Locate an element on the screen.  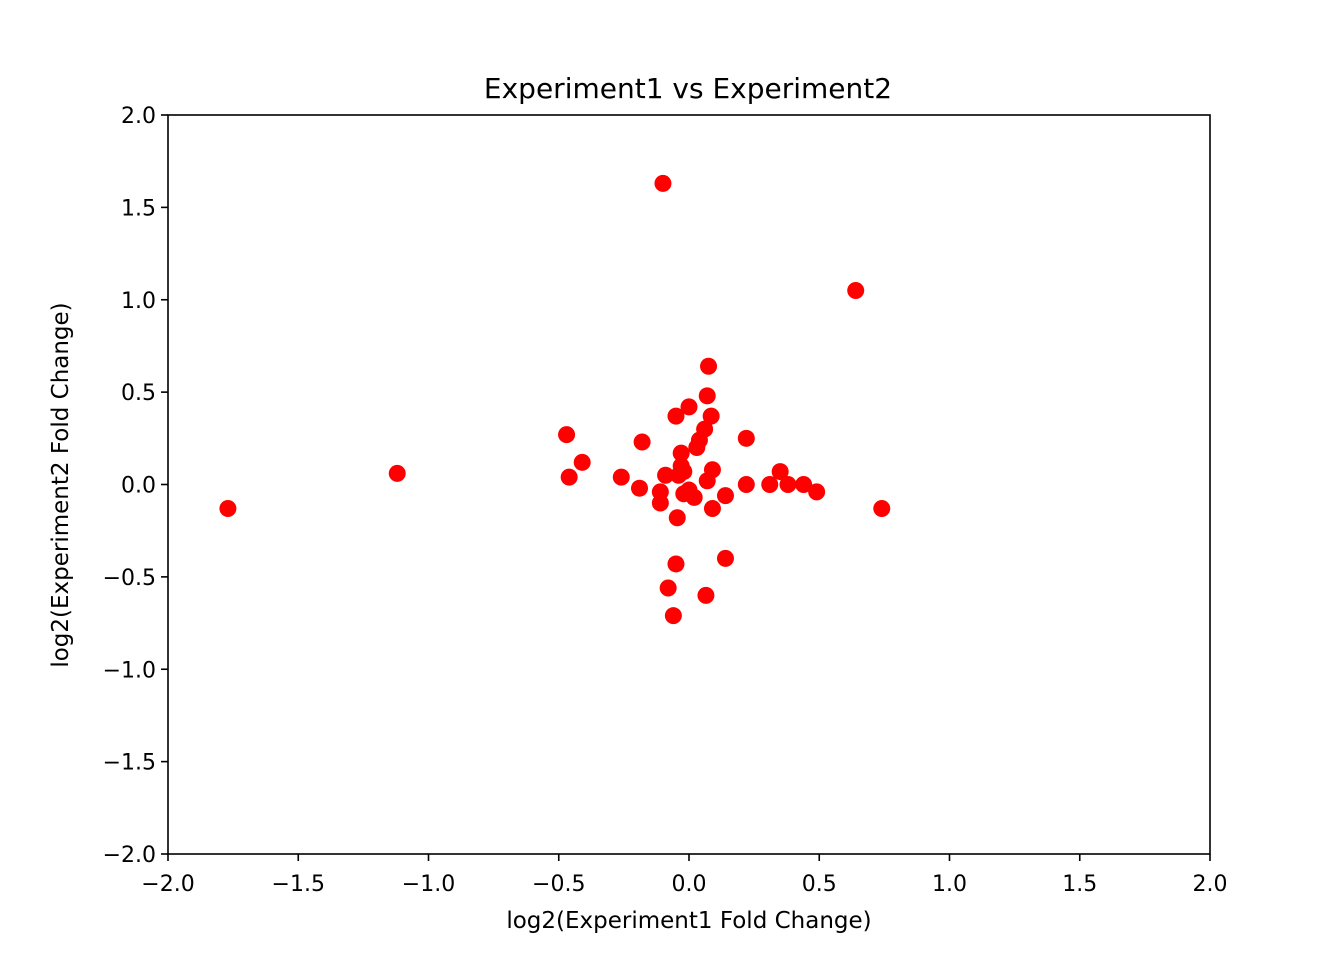
x-axis-label: log2(Experiment1 Fold Change) is located at coordinates (688, 921).